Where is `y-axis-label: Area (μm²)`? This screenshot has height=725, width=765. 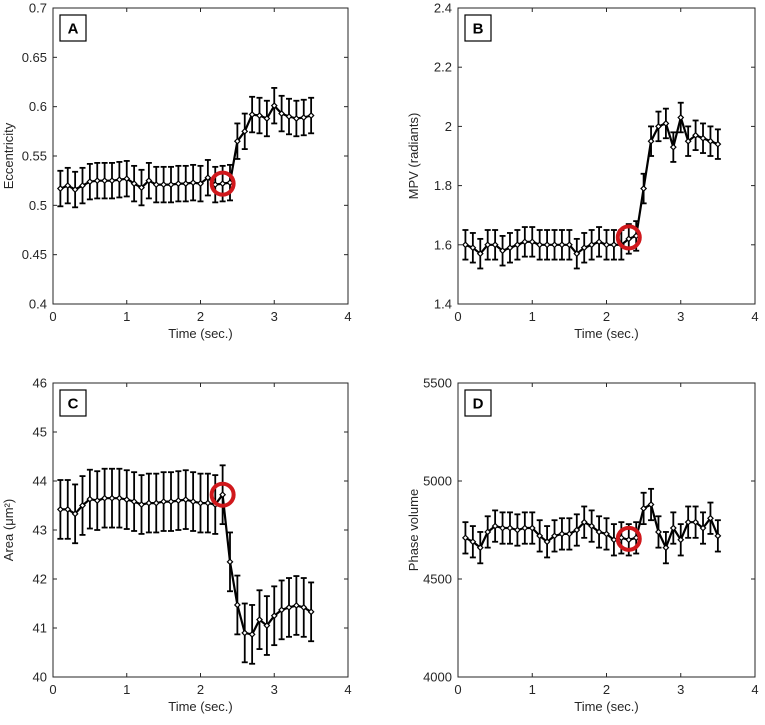
y-axis-label: Area (μm²) is located at coordinates (8, 530).